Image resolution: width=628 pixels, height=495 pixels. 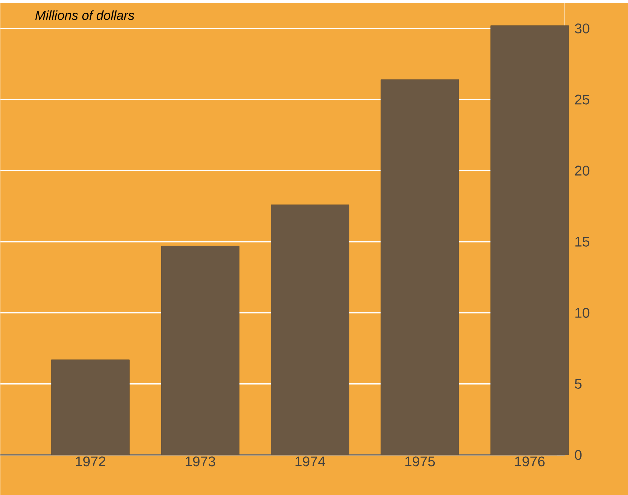 I want to click on x-tick-label: 1975, so click(x=421, y=461).